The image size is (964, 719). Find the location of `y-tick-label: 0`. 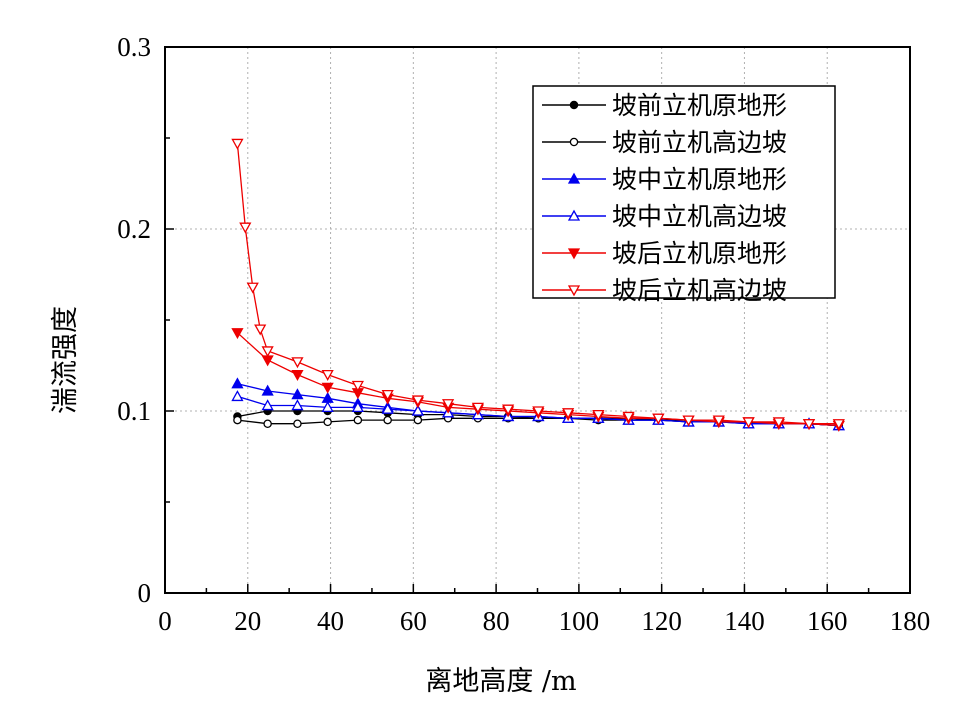

y-tick-label: 0 is located at coordinates (145, 593).